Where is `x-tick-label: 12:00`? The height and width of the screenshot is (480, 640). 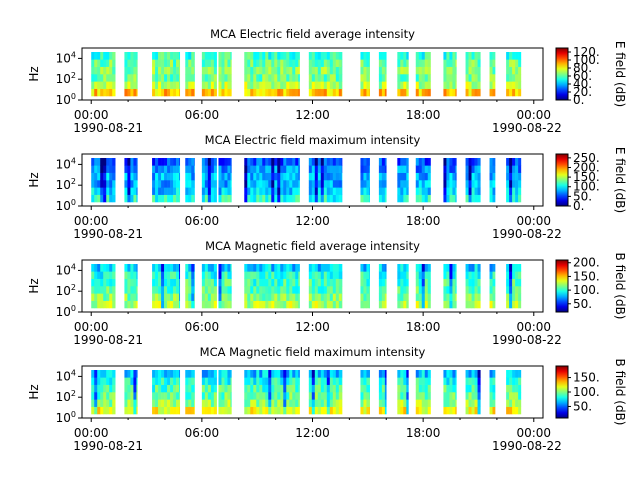
x-tick-label: 12:00 is located at coordinates (312, 115).